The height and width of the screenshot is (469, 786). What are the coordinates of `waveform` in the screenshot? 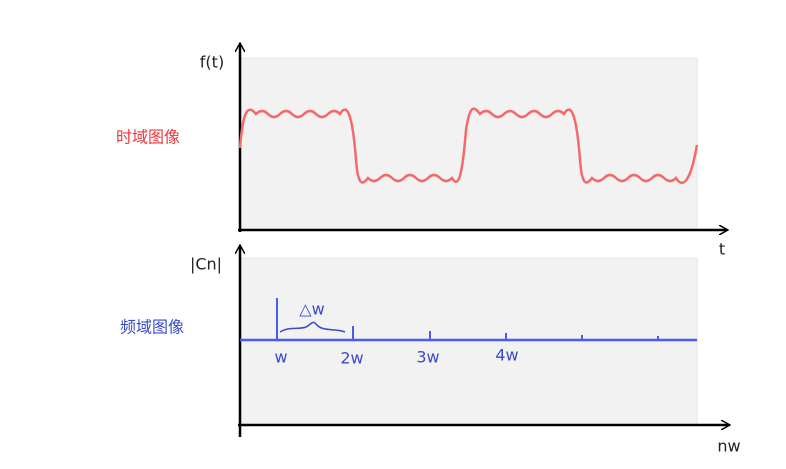 It's located at (468, 145).